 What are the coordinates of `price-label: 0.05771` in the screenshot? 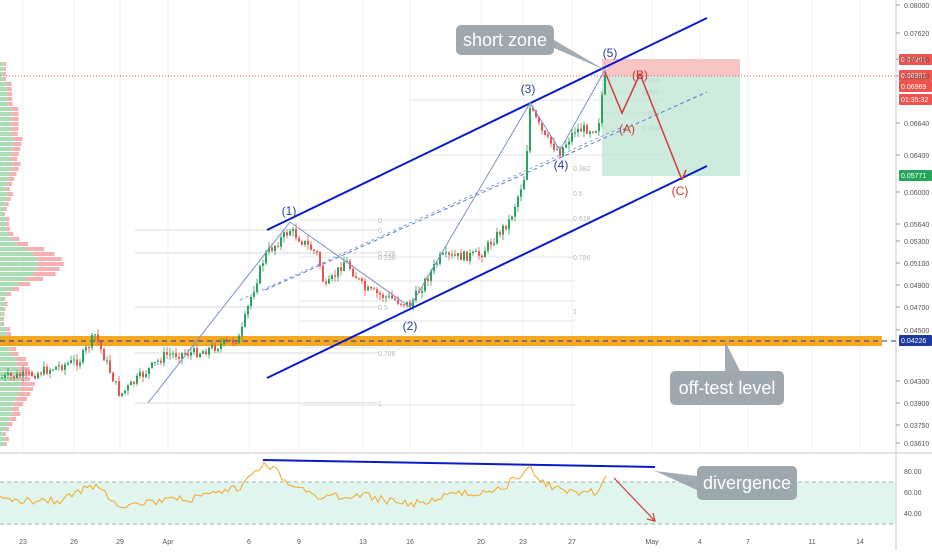 It's located at (913, 176).